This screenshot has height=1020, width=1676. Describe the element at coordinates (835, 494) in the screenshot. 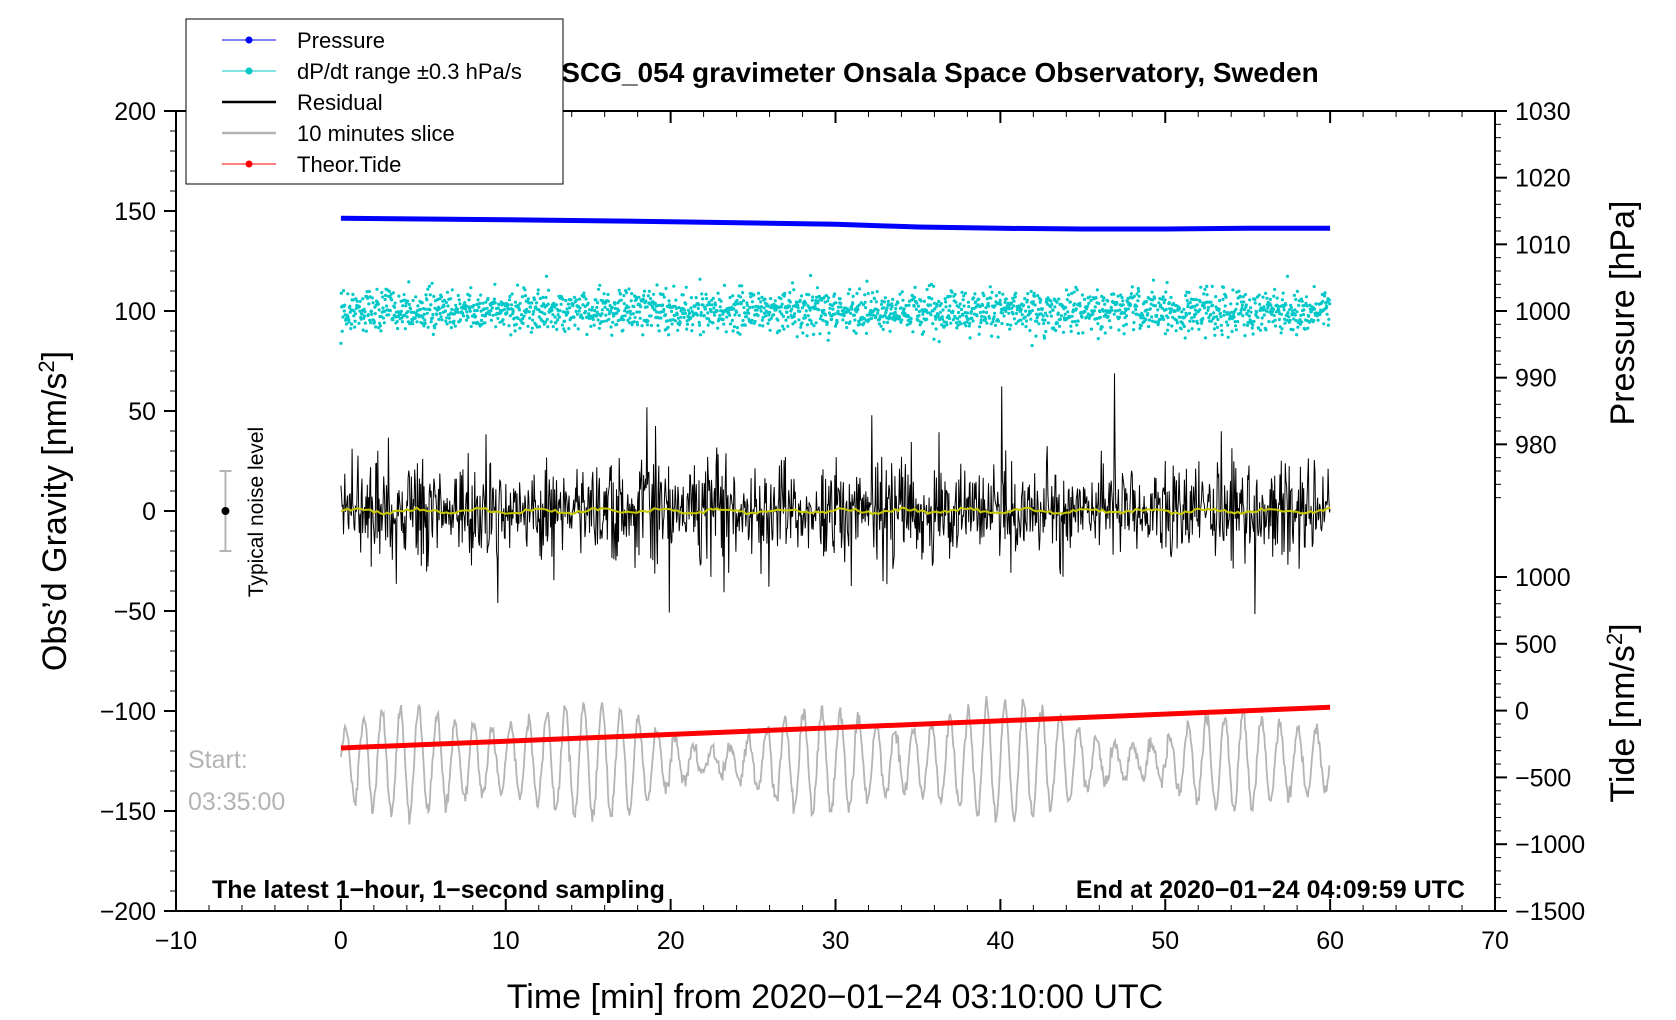

I see `residual-line` at that location.